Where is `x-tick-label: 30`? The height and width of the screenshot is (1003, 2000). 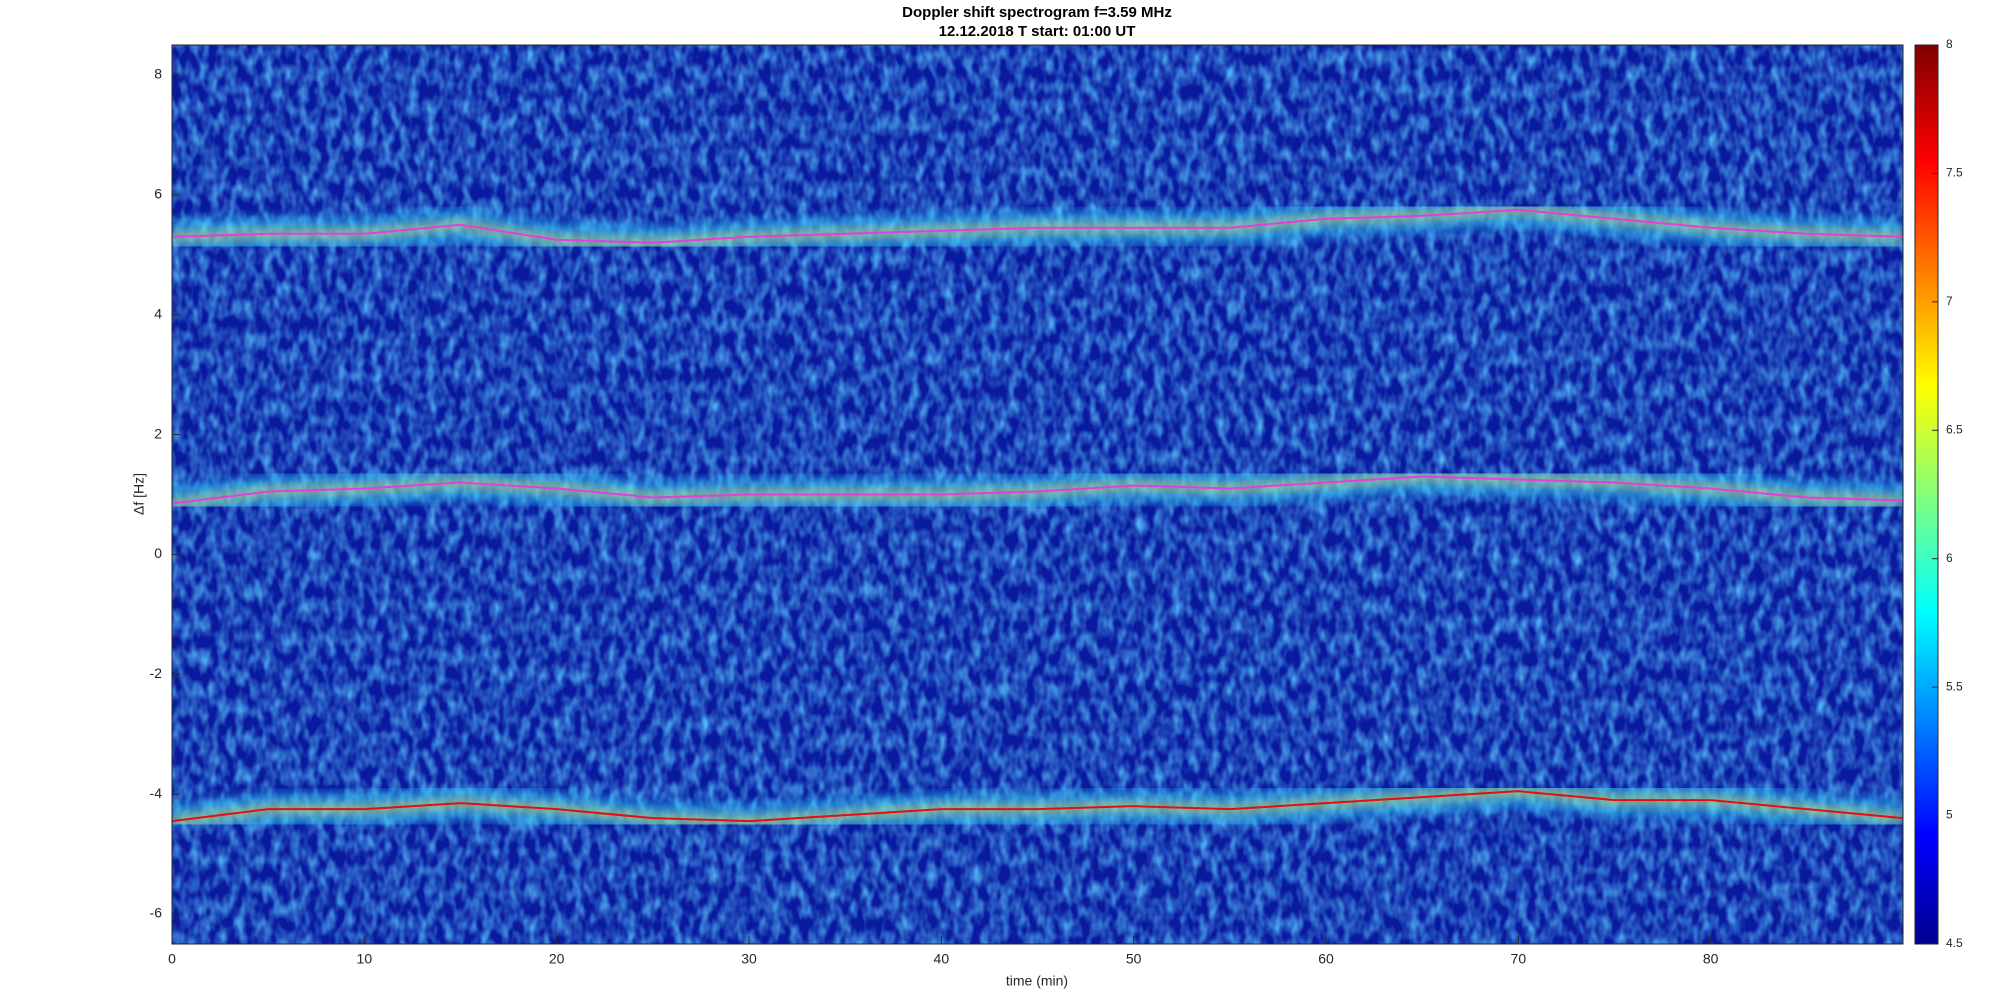 x-tick-label: 30 is located at coordinates (749, 959).